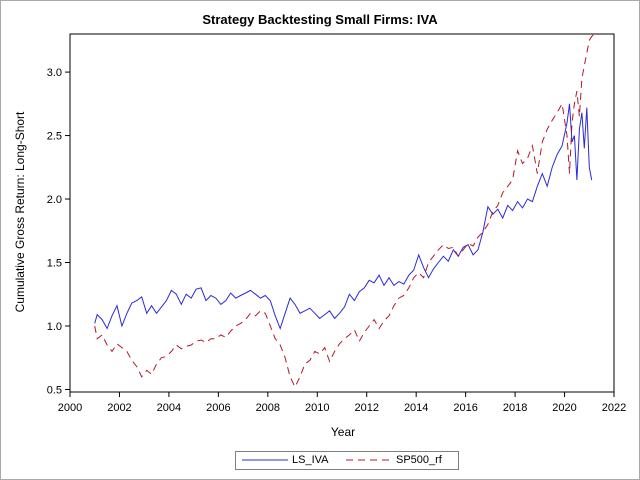 This screenshot has width=640, height=480. What do you see at coordinates (54, 327) in the screenshot?
I see `y-tick-label: 1.0` at bounding box center [54, 327].